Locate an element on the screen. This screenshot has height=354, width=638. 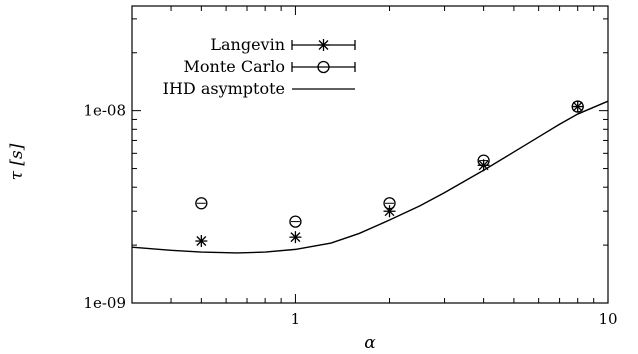
legend-label: IHD asymptote is located at coordinates (224, 88).